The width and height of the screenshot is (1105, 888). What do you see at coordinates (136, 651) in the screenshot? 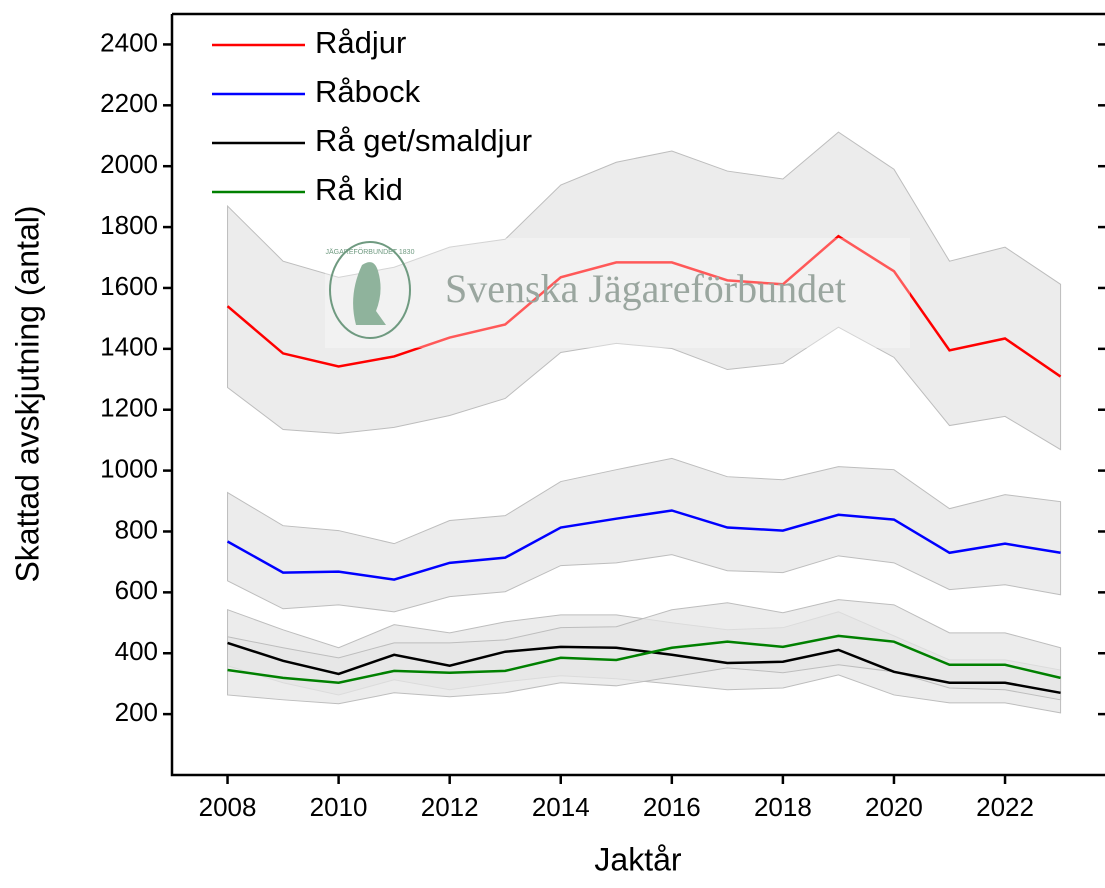
I see `y-tick-label: 400` at bounding box center [136, 651].